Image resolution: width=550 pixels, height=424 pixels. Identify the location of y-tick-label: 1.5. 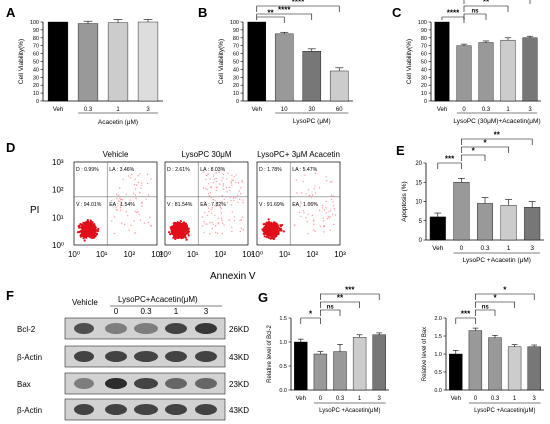
(438, 337).